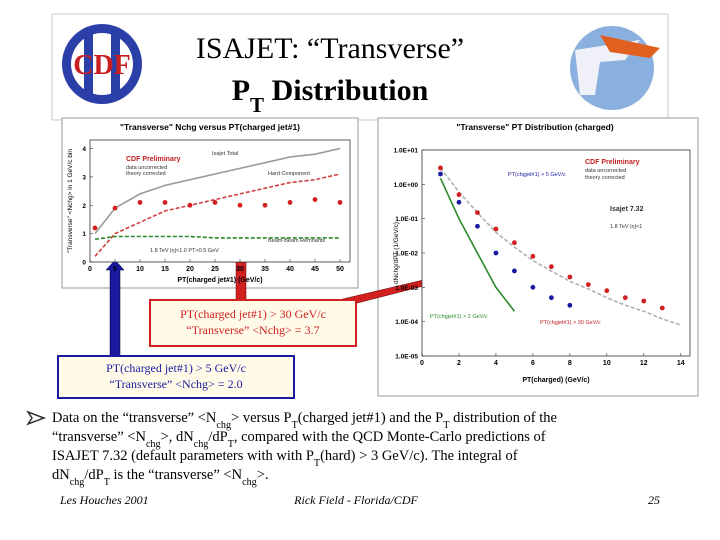  I want to click on slide-title: ISAJET: “Transverse”, so click(330, 48).